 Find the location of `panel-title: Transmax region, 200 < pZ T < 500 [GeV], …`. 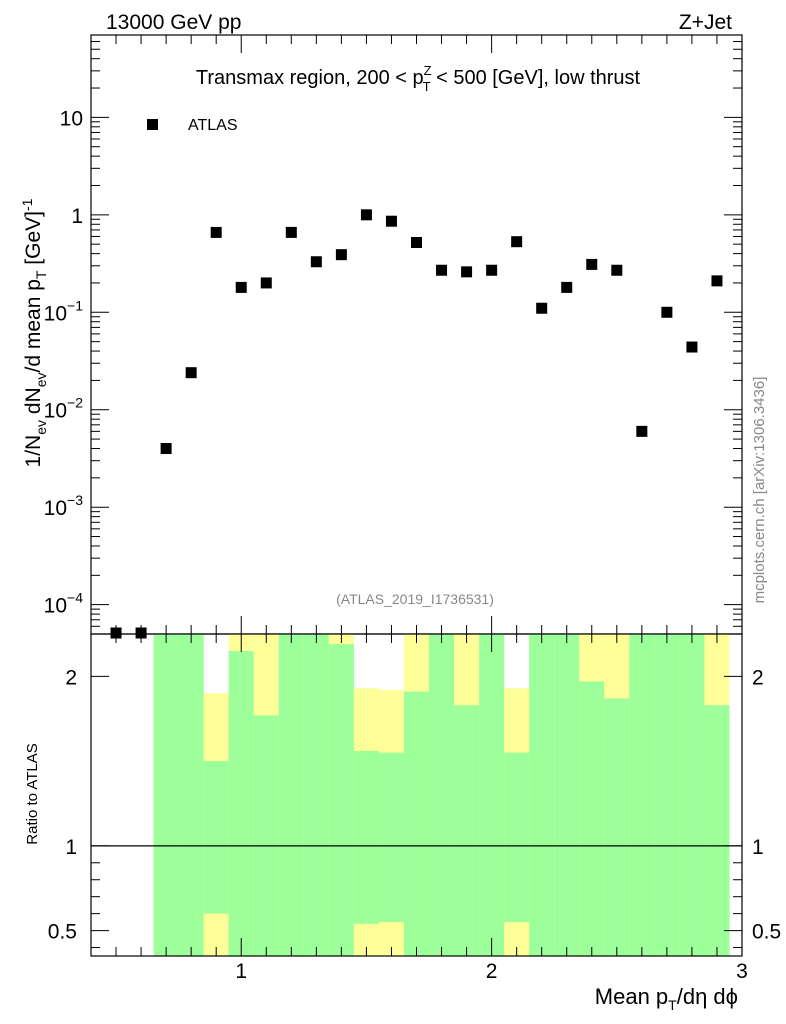

panel-title: Transmax region, 200 < pZ T < 500 [GeV], … is located at coordinates (418, 78).